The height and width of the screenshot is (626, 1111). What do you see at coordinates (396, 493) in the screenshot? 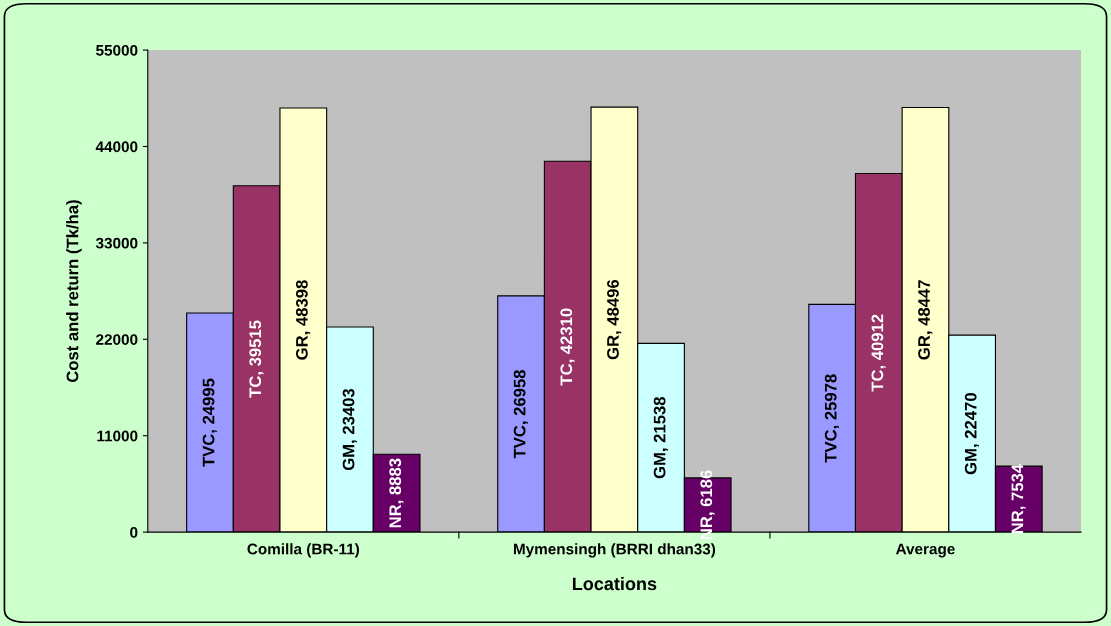
I see `data-label: NR, 8883` at bounding box center [396, 493].